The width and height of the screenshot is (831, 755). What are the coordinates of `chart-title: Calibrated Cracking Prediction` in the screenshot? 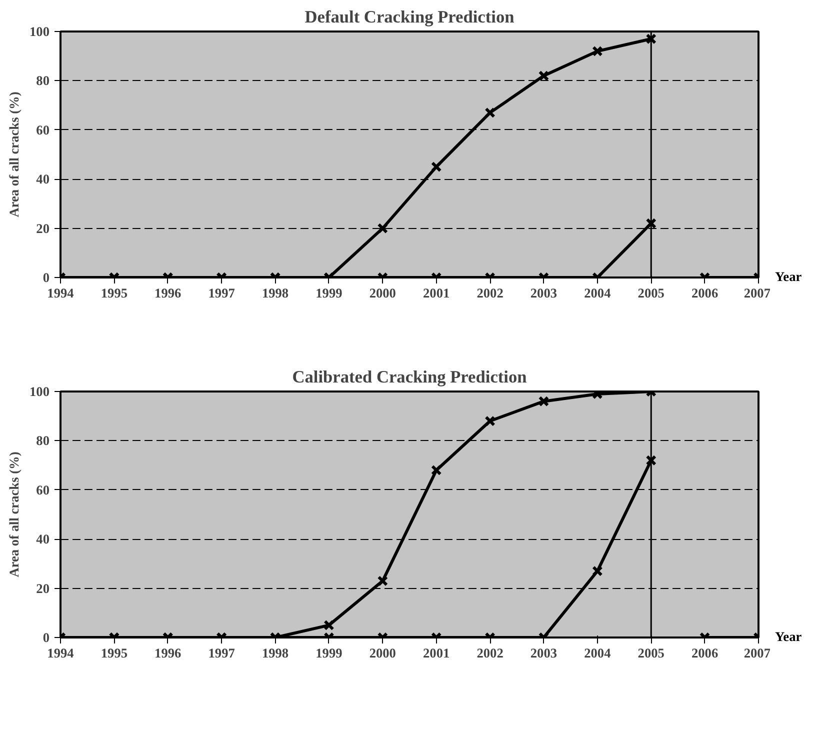 It's located at (410, 377).